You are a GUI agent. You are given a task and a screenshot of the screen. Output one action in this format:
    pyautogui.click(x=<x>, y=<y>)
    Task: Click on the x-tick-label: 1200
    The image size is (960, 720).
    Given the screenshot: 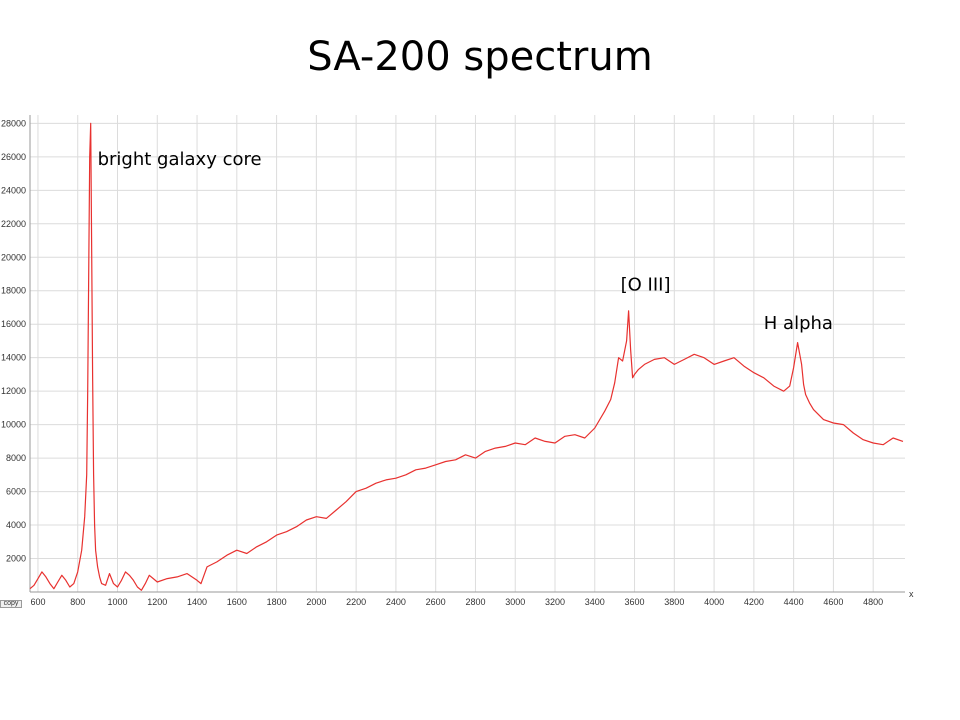 What is the action you would take?
    pyautogui.click(x=157, y=602)
    